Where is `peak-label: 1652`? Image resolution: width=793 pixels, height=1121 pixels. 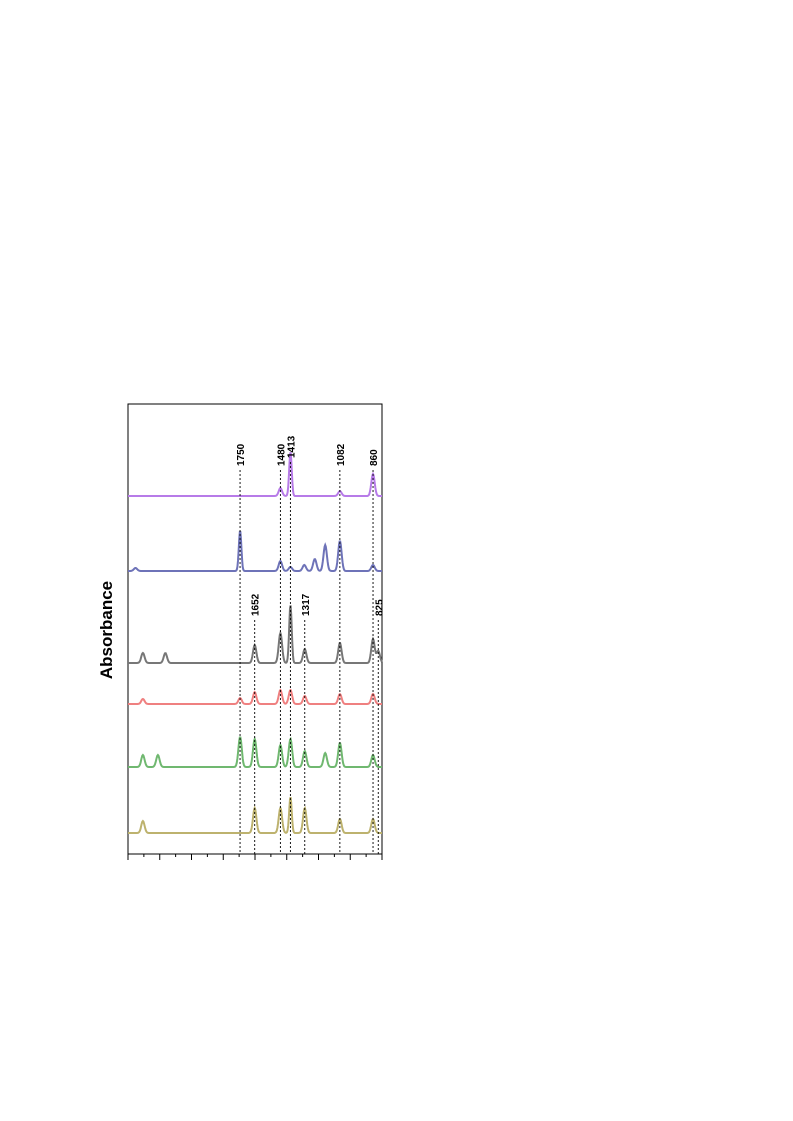 peak-label: 1652 is located at coordinates (256, 604).